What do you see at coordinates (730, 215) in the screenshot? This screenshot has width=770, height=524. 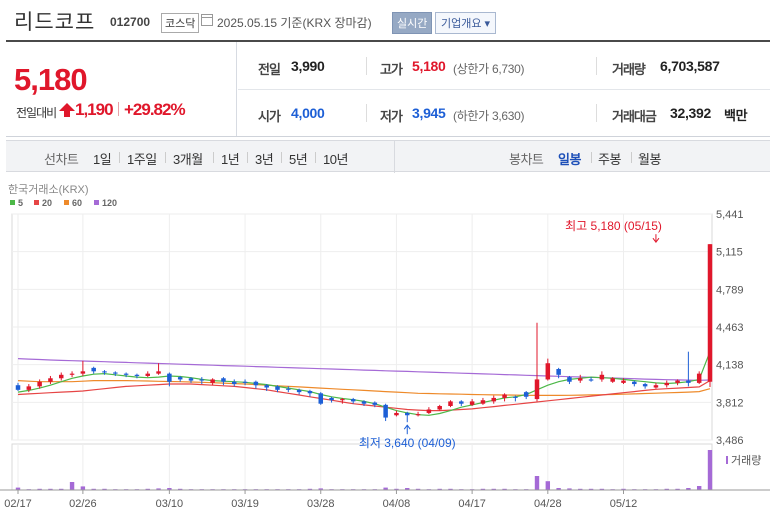 I see `y-tick-label: 5,441` at bounding box center [730, 215].